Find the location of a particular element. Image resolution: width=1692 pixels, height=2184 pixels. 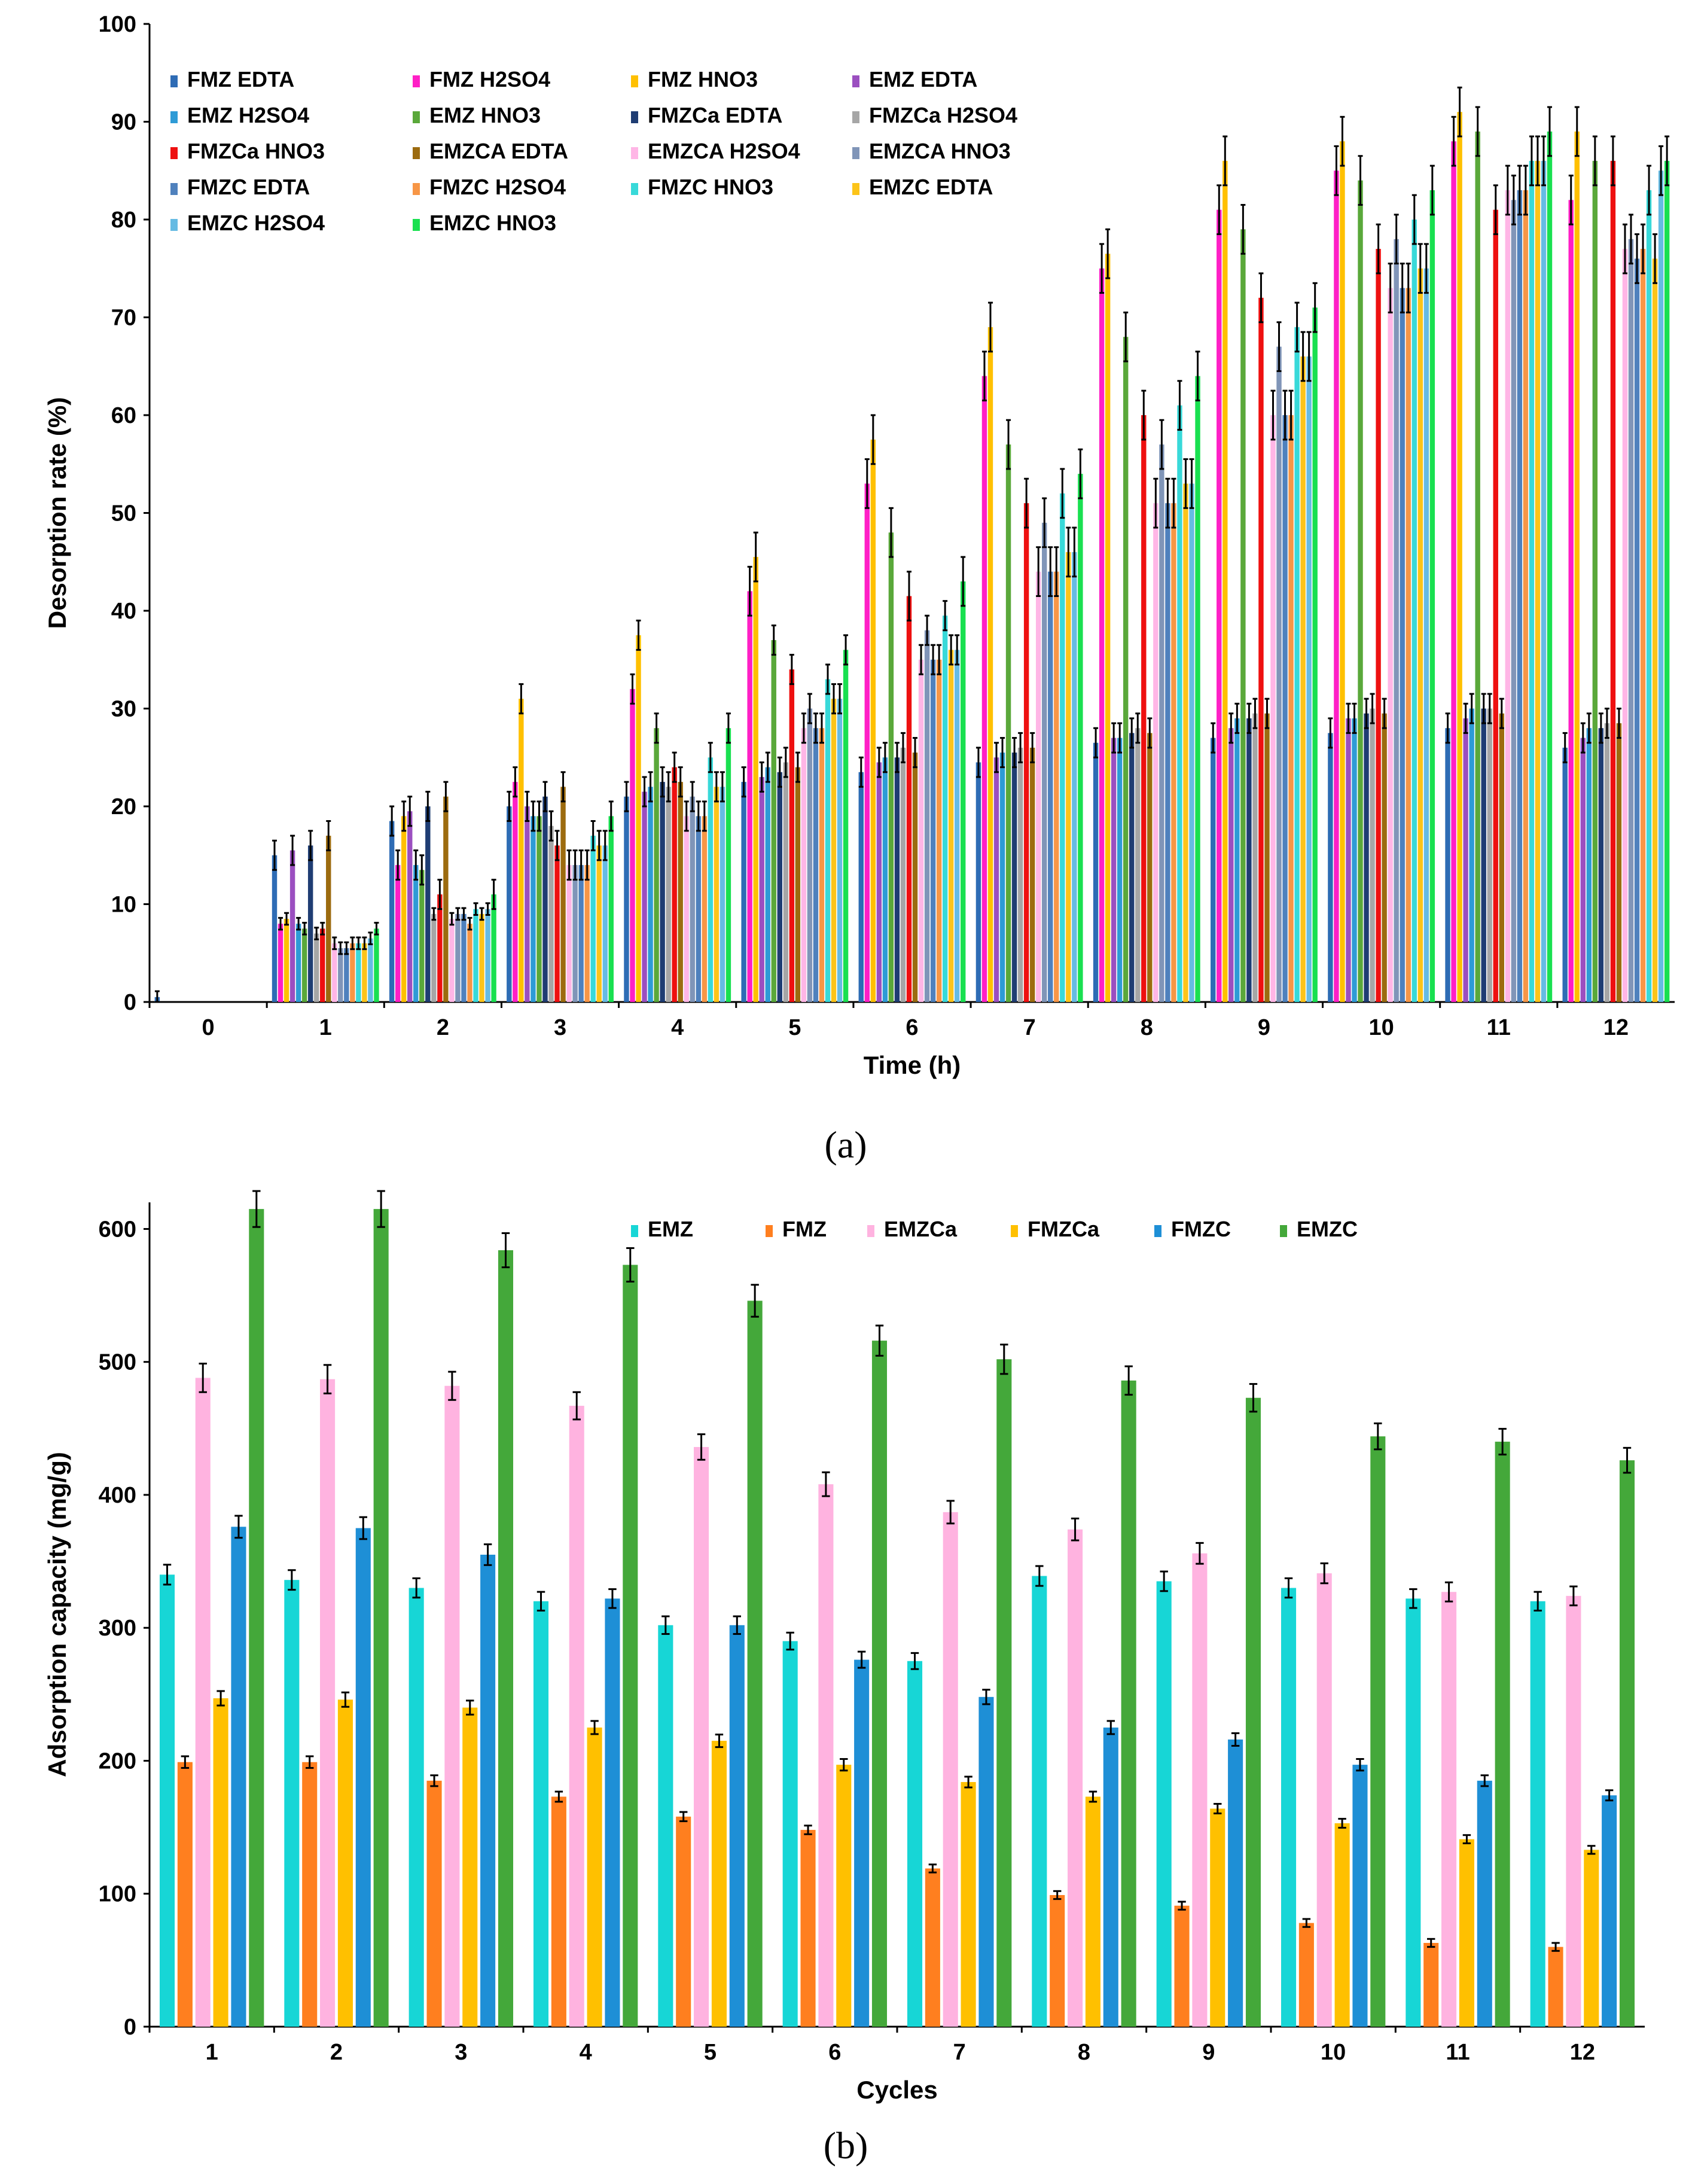

x-axis-title: Time (h) is located at coordinates (912, 1065).